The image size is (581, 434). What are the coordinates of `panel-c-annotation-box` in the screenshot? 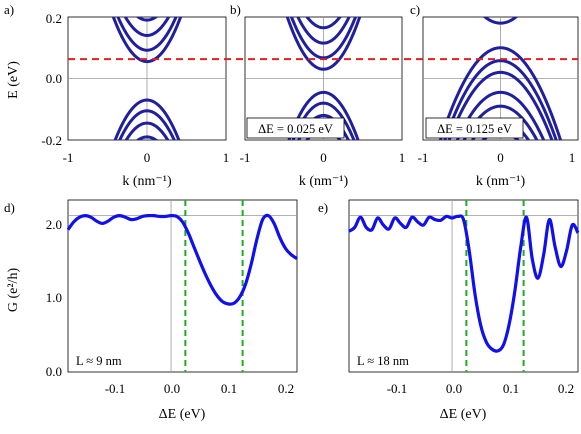 It's located at (474, 128).